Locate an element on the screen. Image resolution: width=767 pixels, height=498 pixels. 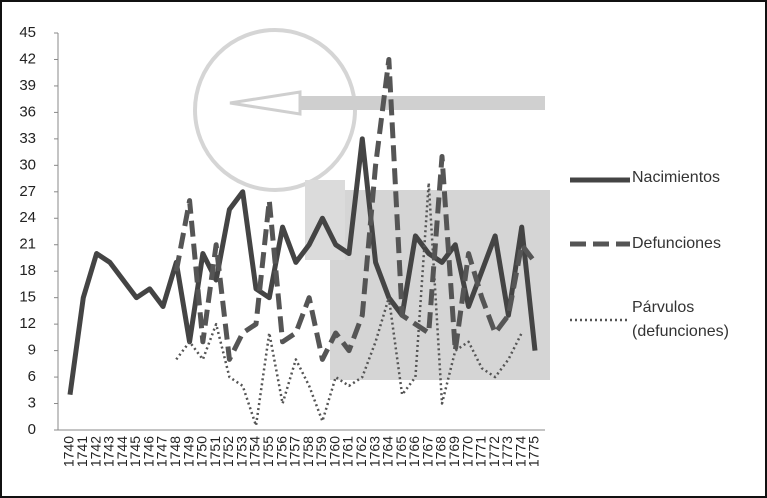
legend-label: Párvulos (defunciones) is located at coordinates (680, 319).